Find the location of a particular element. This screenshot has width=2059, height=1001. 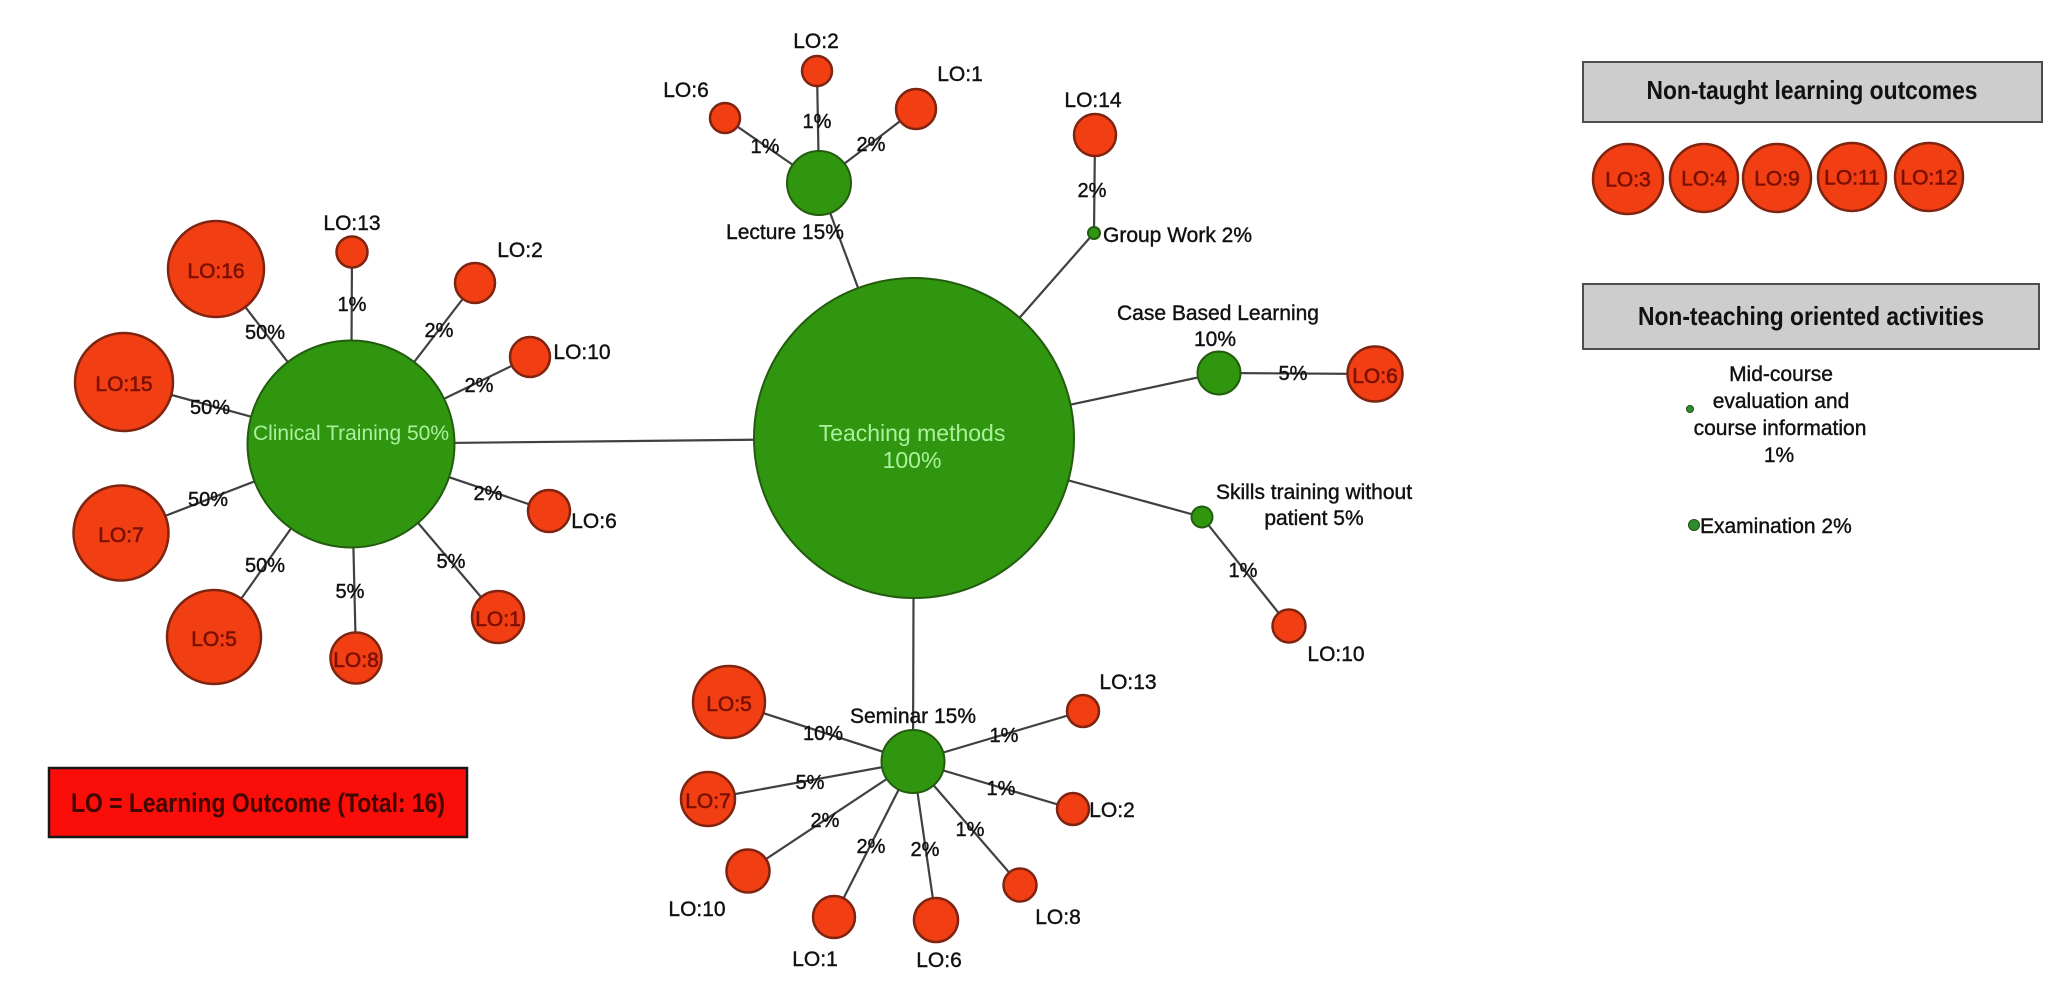

svg-text: Skills training without is located at coordinates (1314, 492).